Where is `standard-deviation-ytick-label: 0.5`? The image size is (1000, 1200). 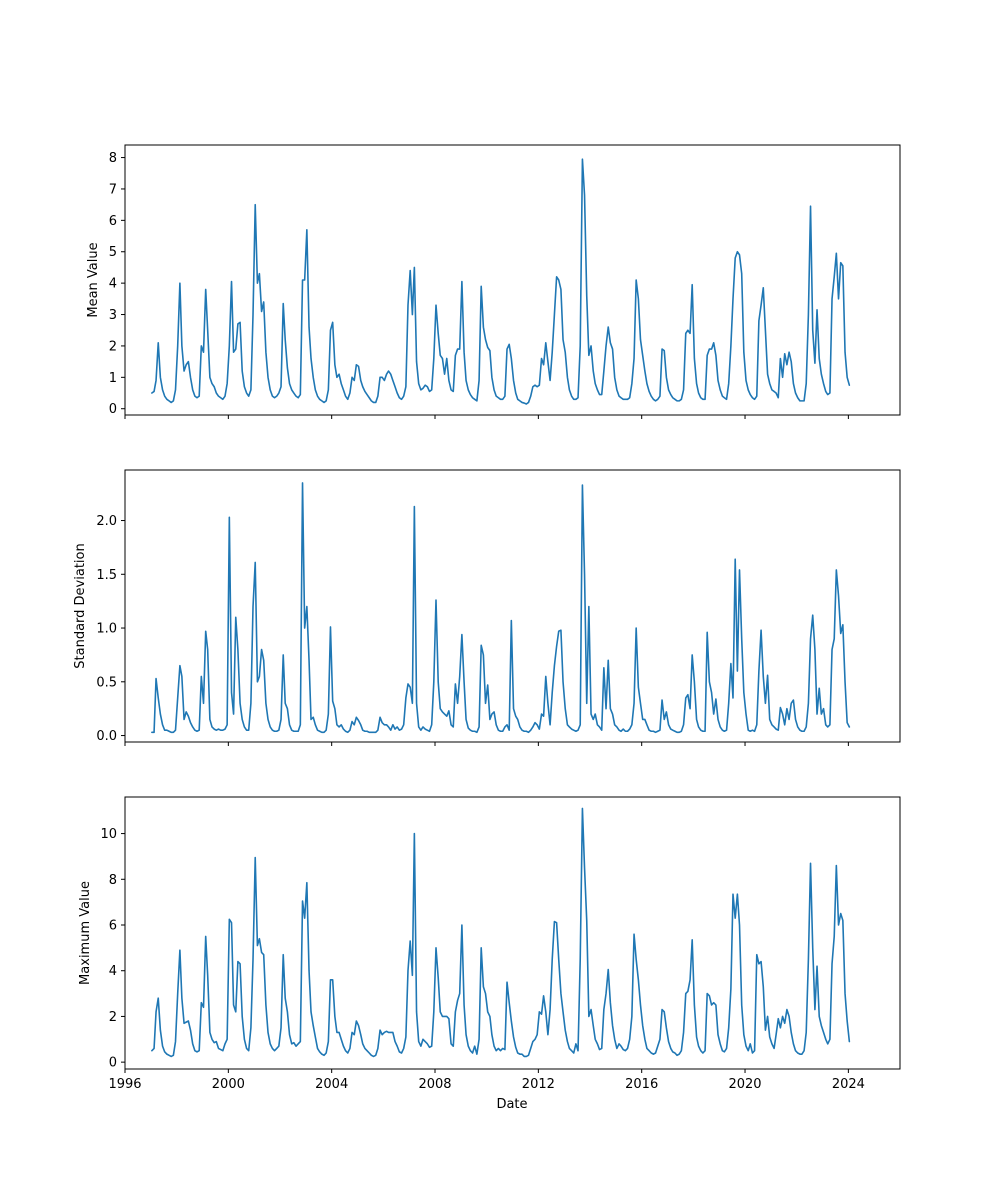
standard-deviation-ytick-label: 0.5 is located at coordinates (106, 682).